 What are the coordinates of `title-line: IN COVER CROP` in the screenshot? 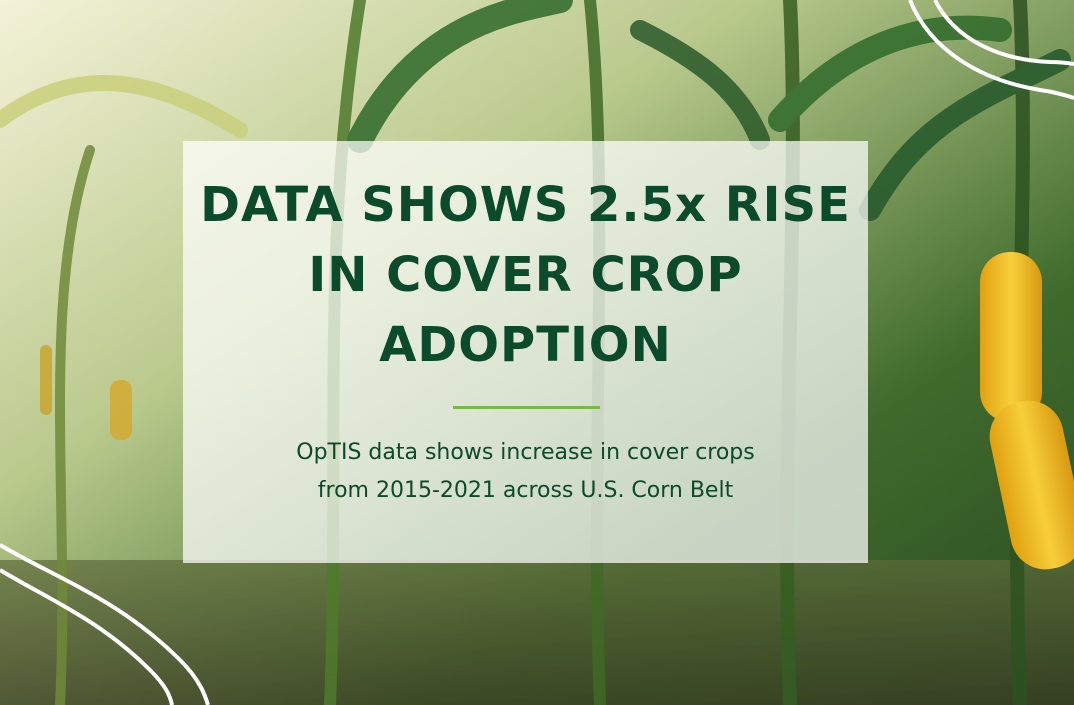 It's located at (525, 275).